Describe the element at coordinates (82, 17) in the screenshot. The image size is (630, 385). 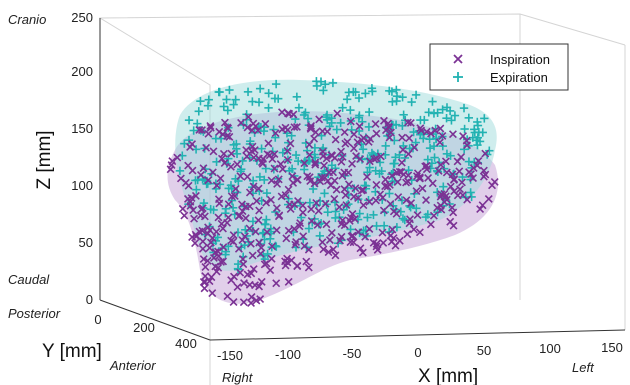
I see `z-tick-label: 250` at that location.